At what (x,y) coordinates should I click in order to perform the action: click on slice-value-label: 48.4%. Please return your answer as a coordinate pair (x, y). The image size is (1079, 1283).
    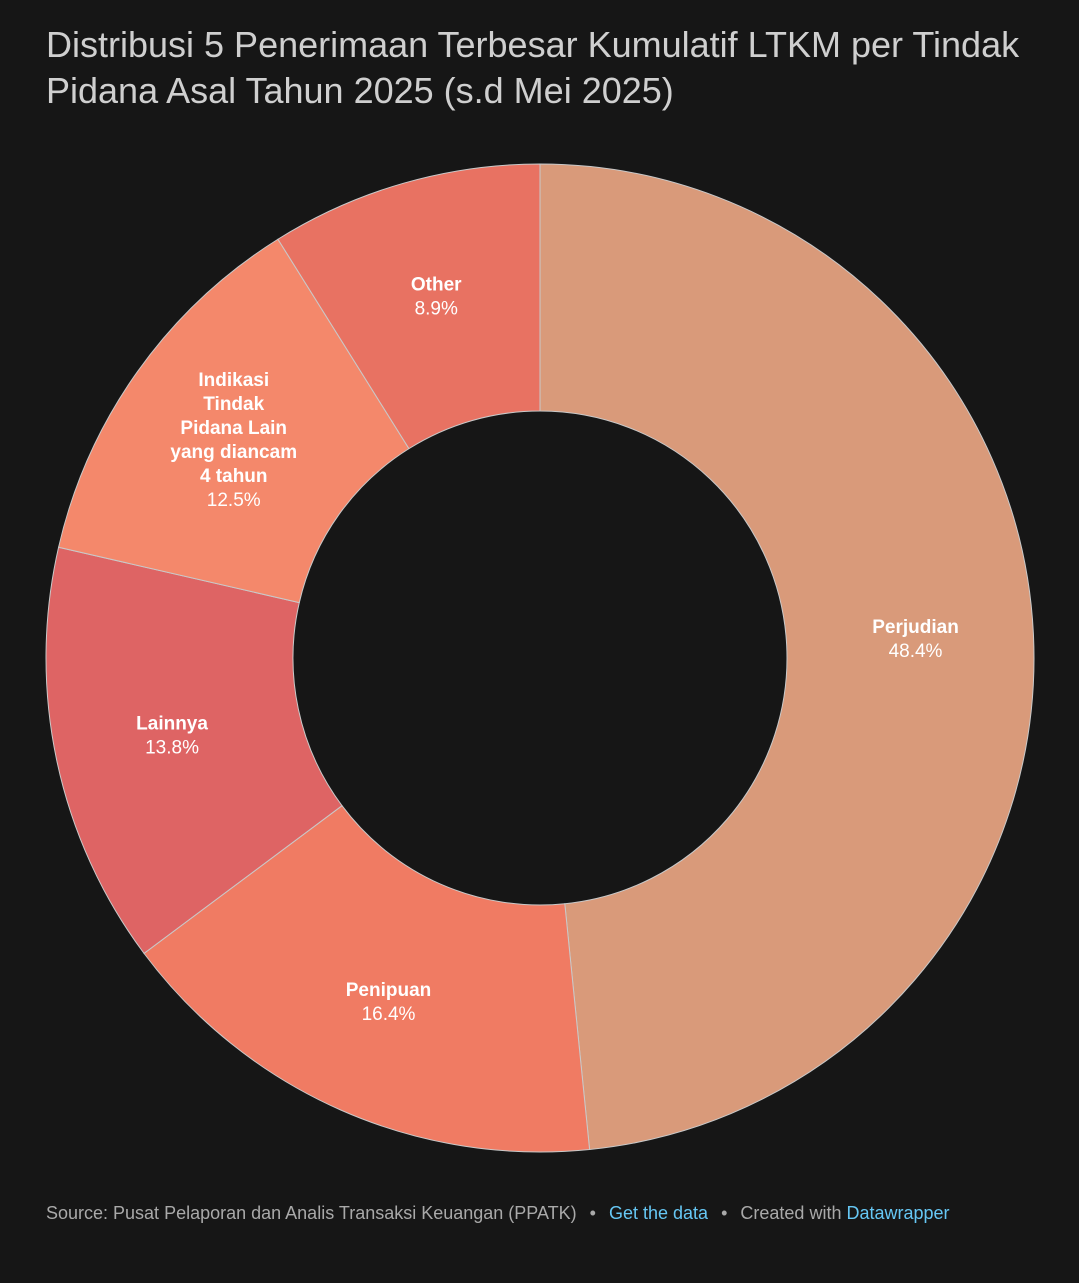
    Looking at the image, I should click on (916, 651).